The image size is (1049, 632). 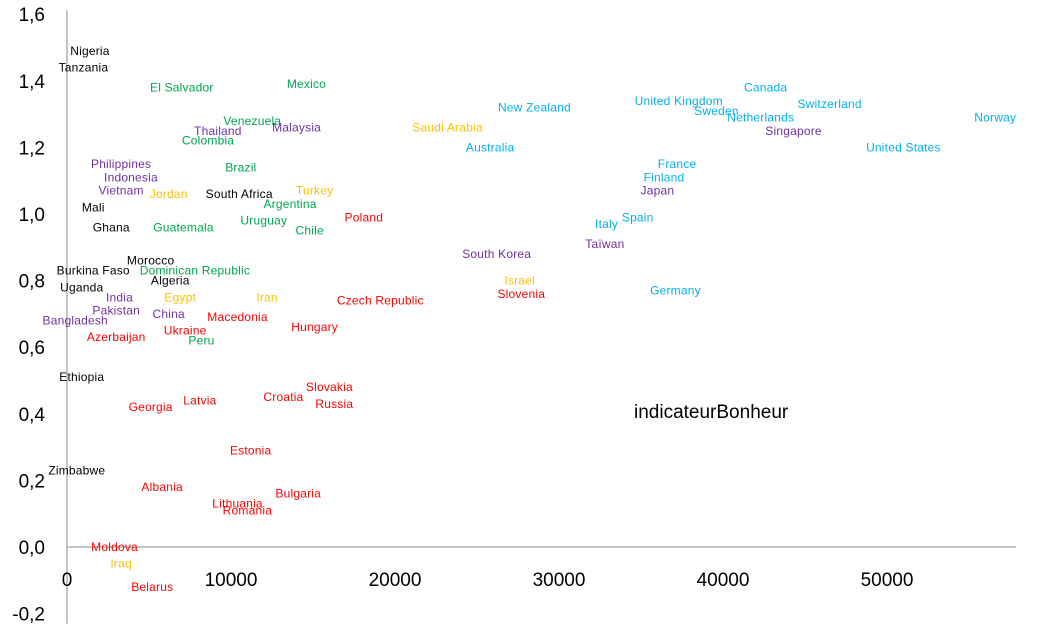 I want to click on data-point-label: Slovenia, so click(x=521, y=294).